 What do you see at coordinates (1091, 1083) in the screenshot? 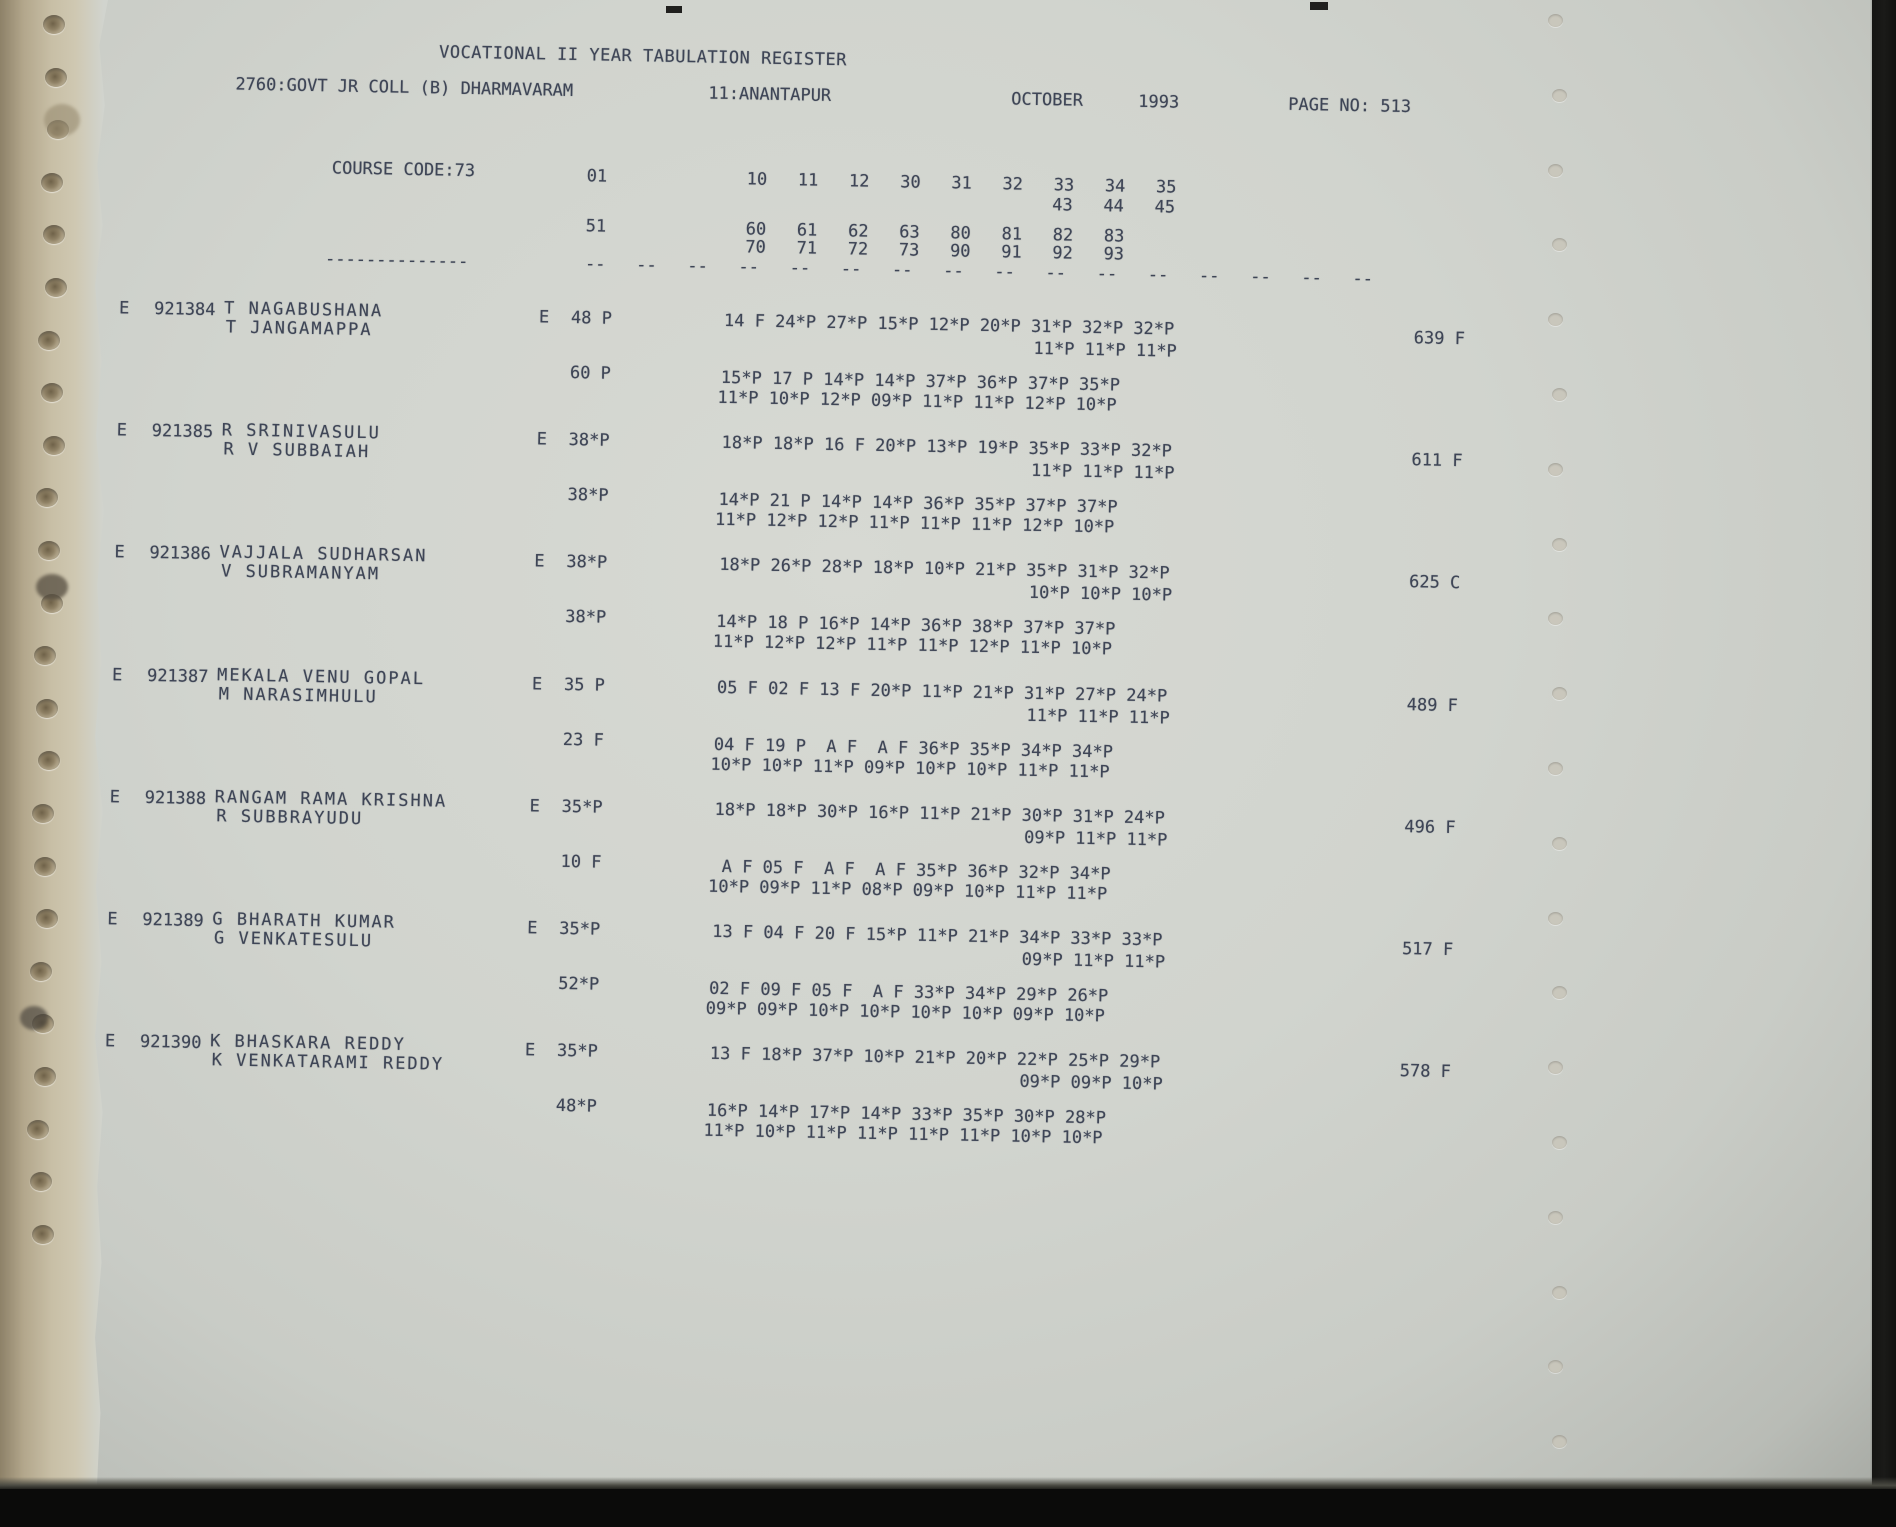
I see `record-part1-marks-row2: 09*P 09*P 10*P` at bounding box center [1091, 1083].